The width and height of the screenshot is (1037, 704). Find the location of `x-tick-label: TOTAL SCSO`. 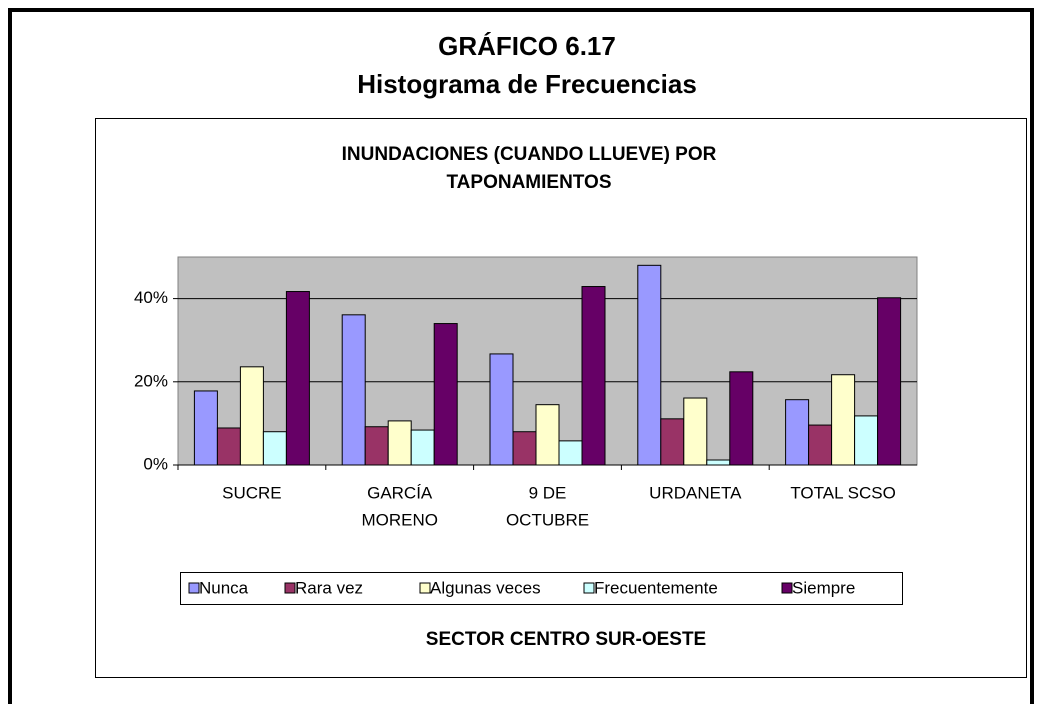

x-tick-label: TOTAL SCSO is located at coordinates (843, 492).